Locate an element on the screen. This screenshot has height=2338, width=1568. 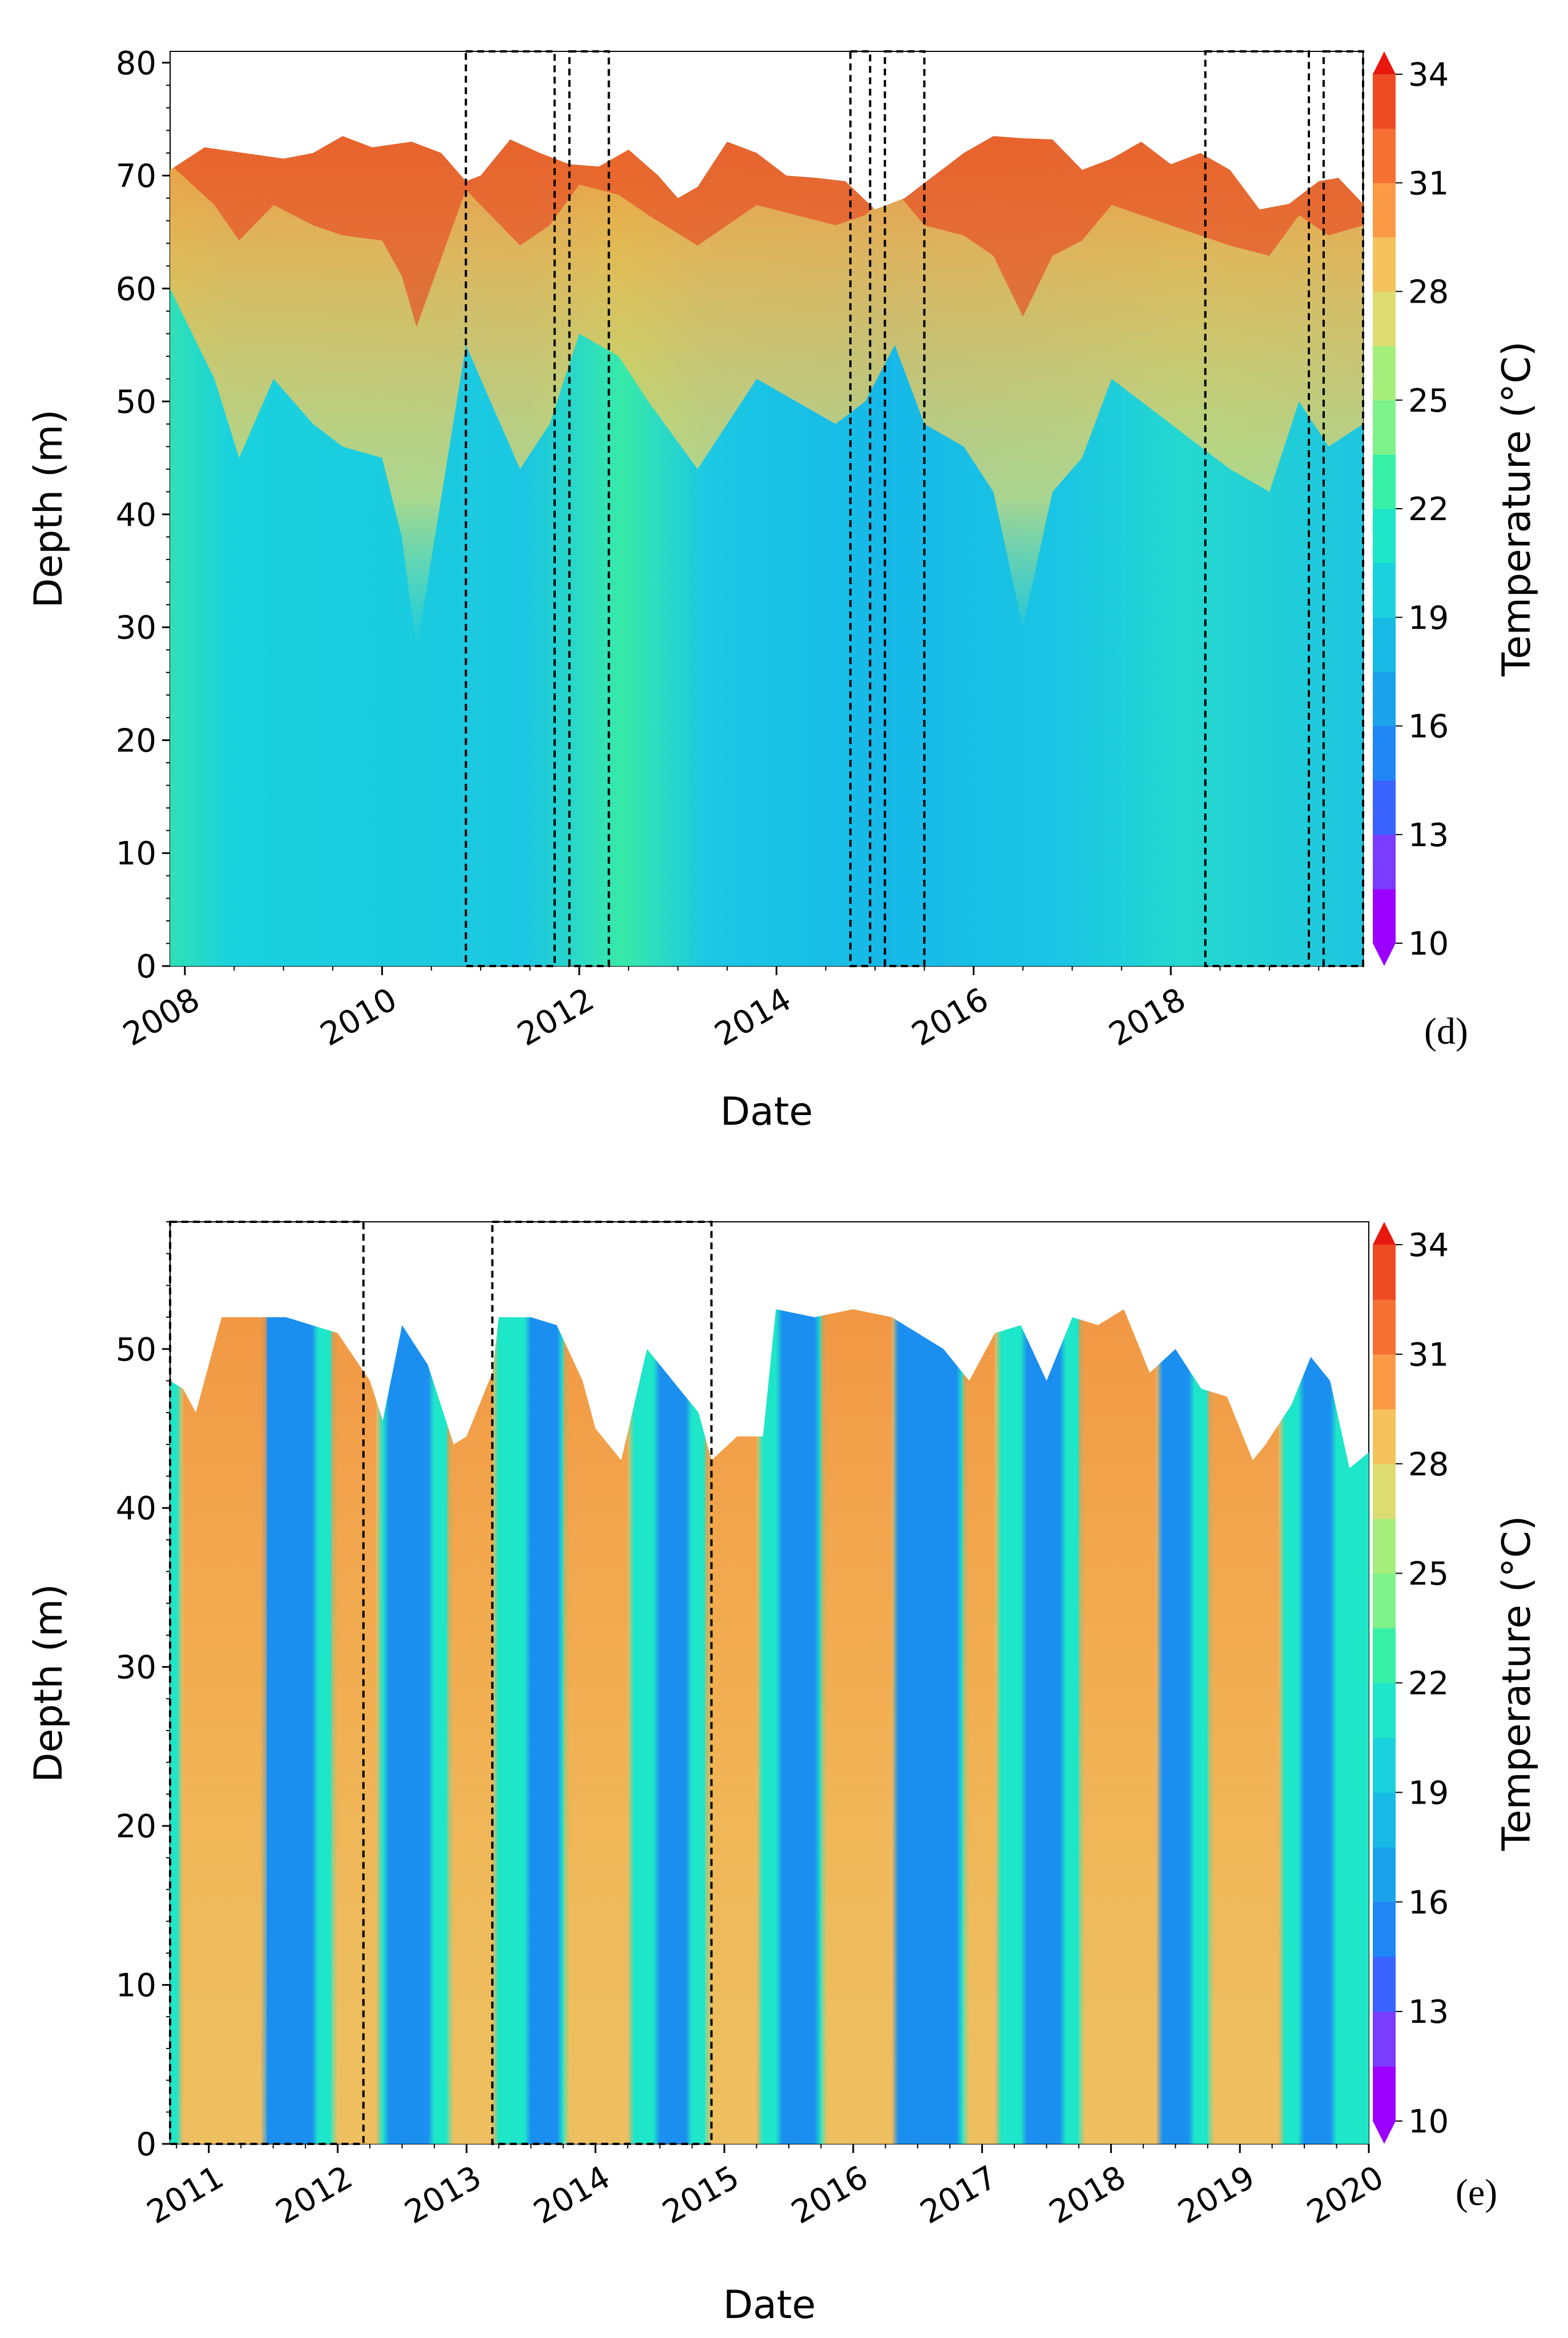
colorbar-d: 10 13 16 19 22 25 28 31 34 is located at coordinates (1411, 508).